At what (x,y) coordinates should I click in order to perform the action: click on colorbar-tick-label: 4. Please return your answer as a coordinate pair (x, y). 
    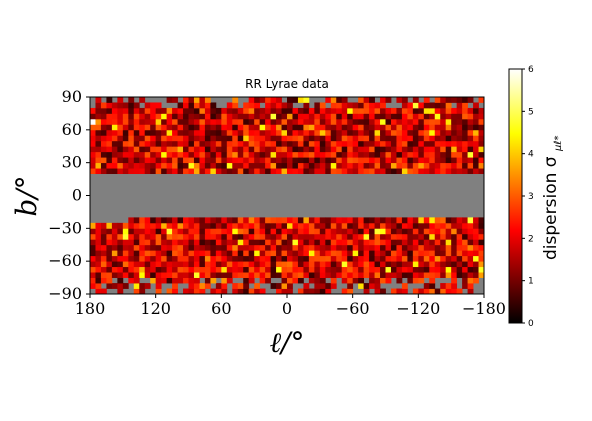
    Looking at the image, I should click on (531, 155).